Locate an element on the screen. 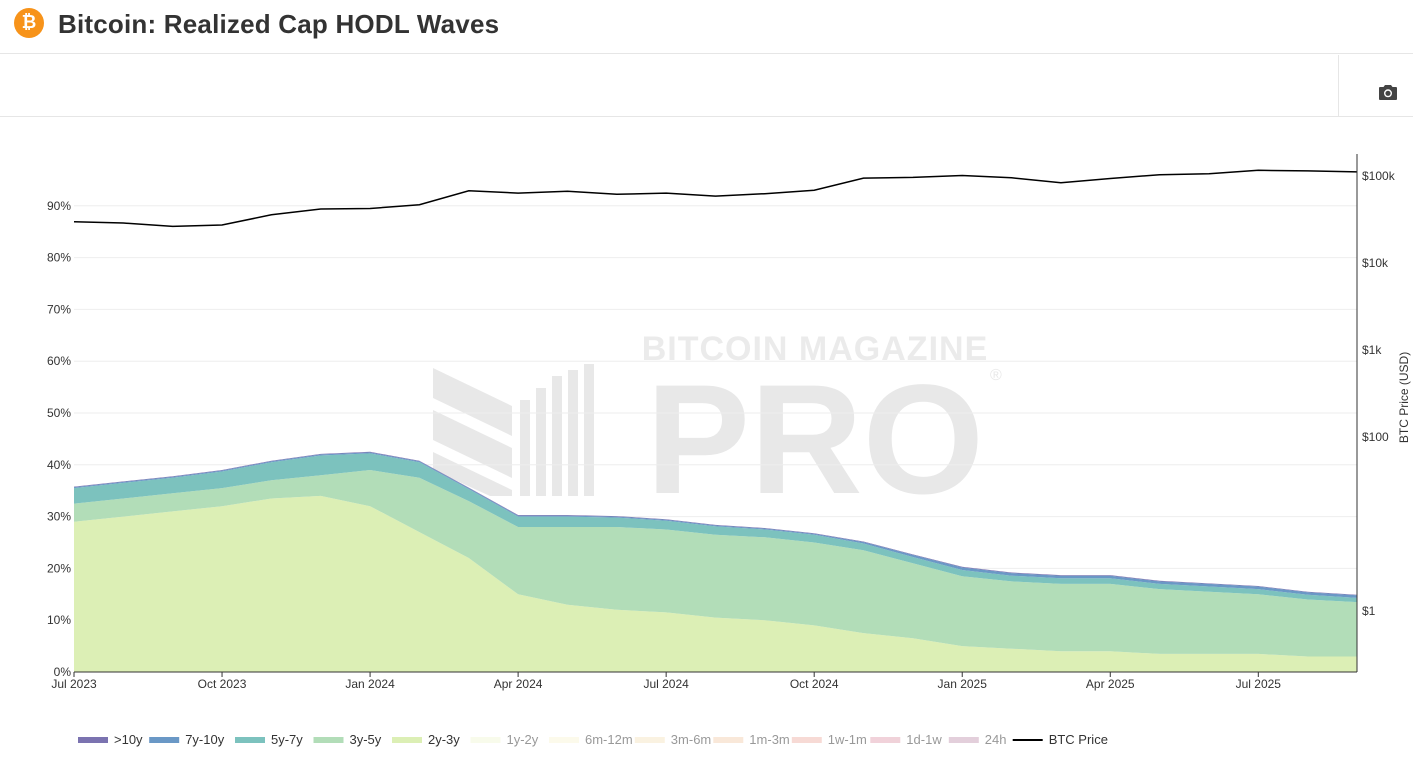 This screenshot has width=1413, height=759. camera-icon is located at coordinates (1388, 92).